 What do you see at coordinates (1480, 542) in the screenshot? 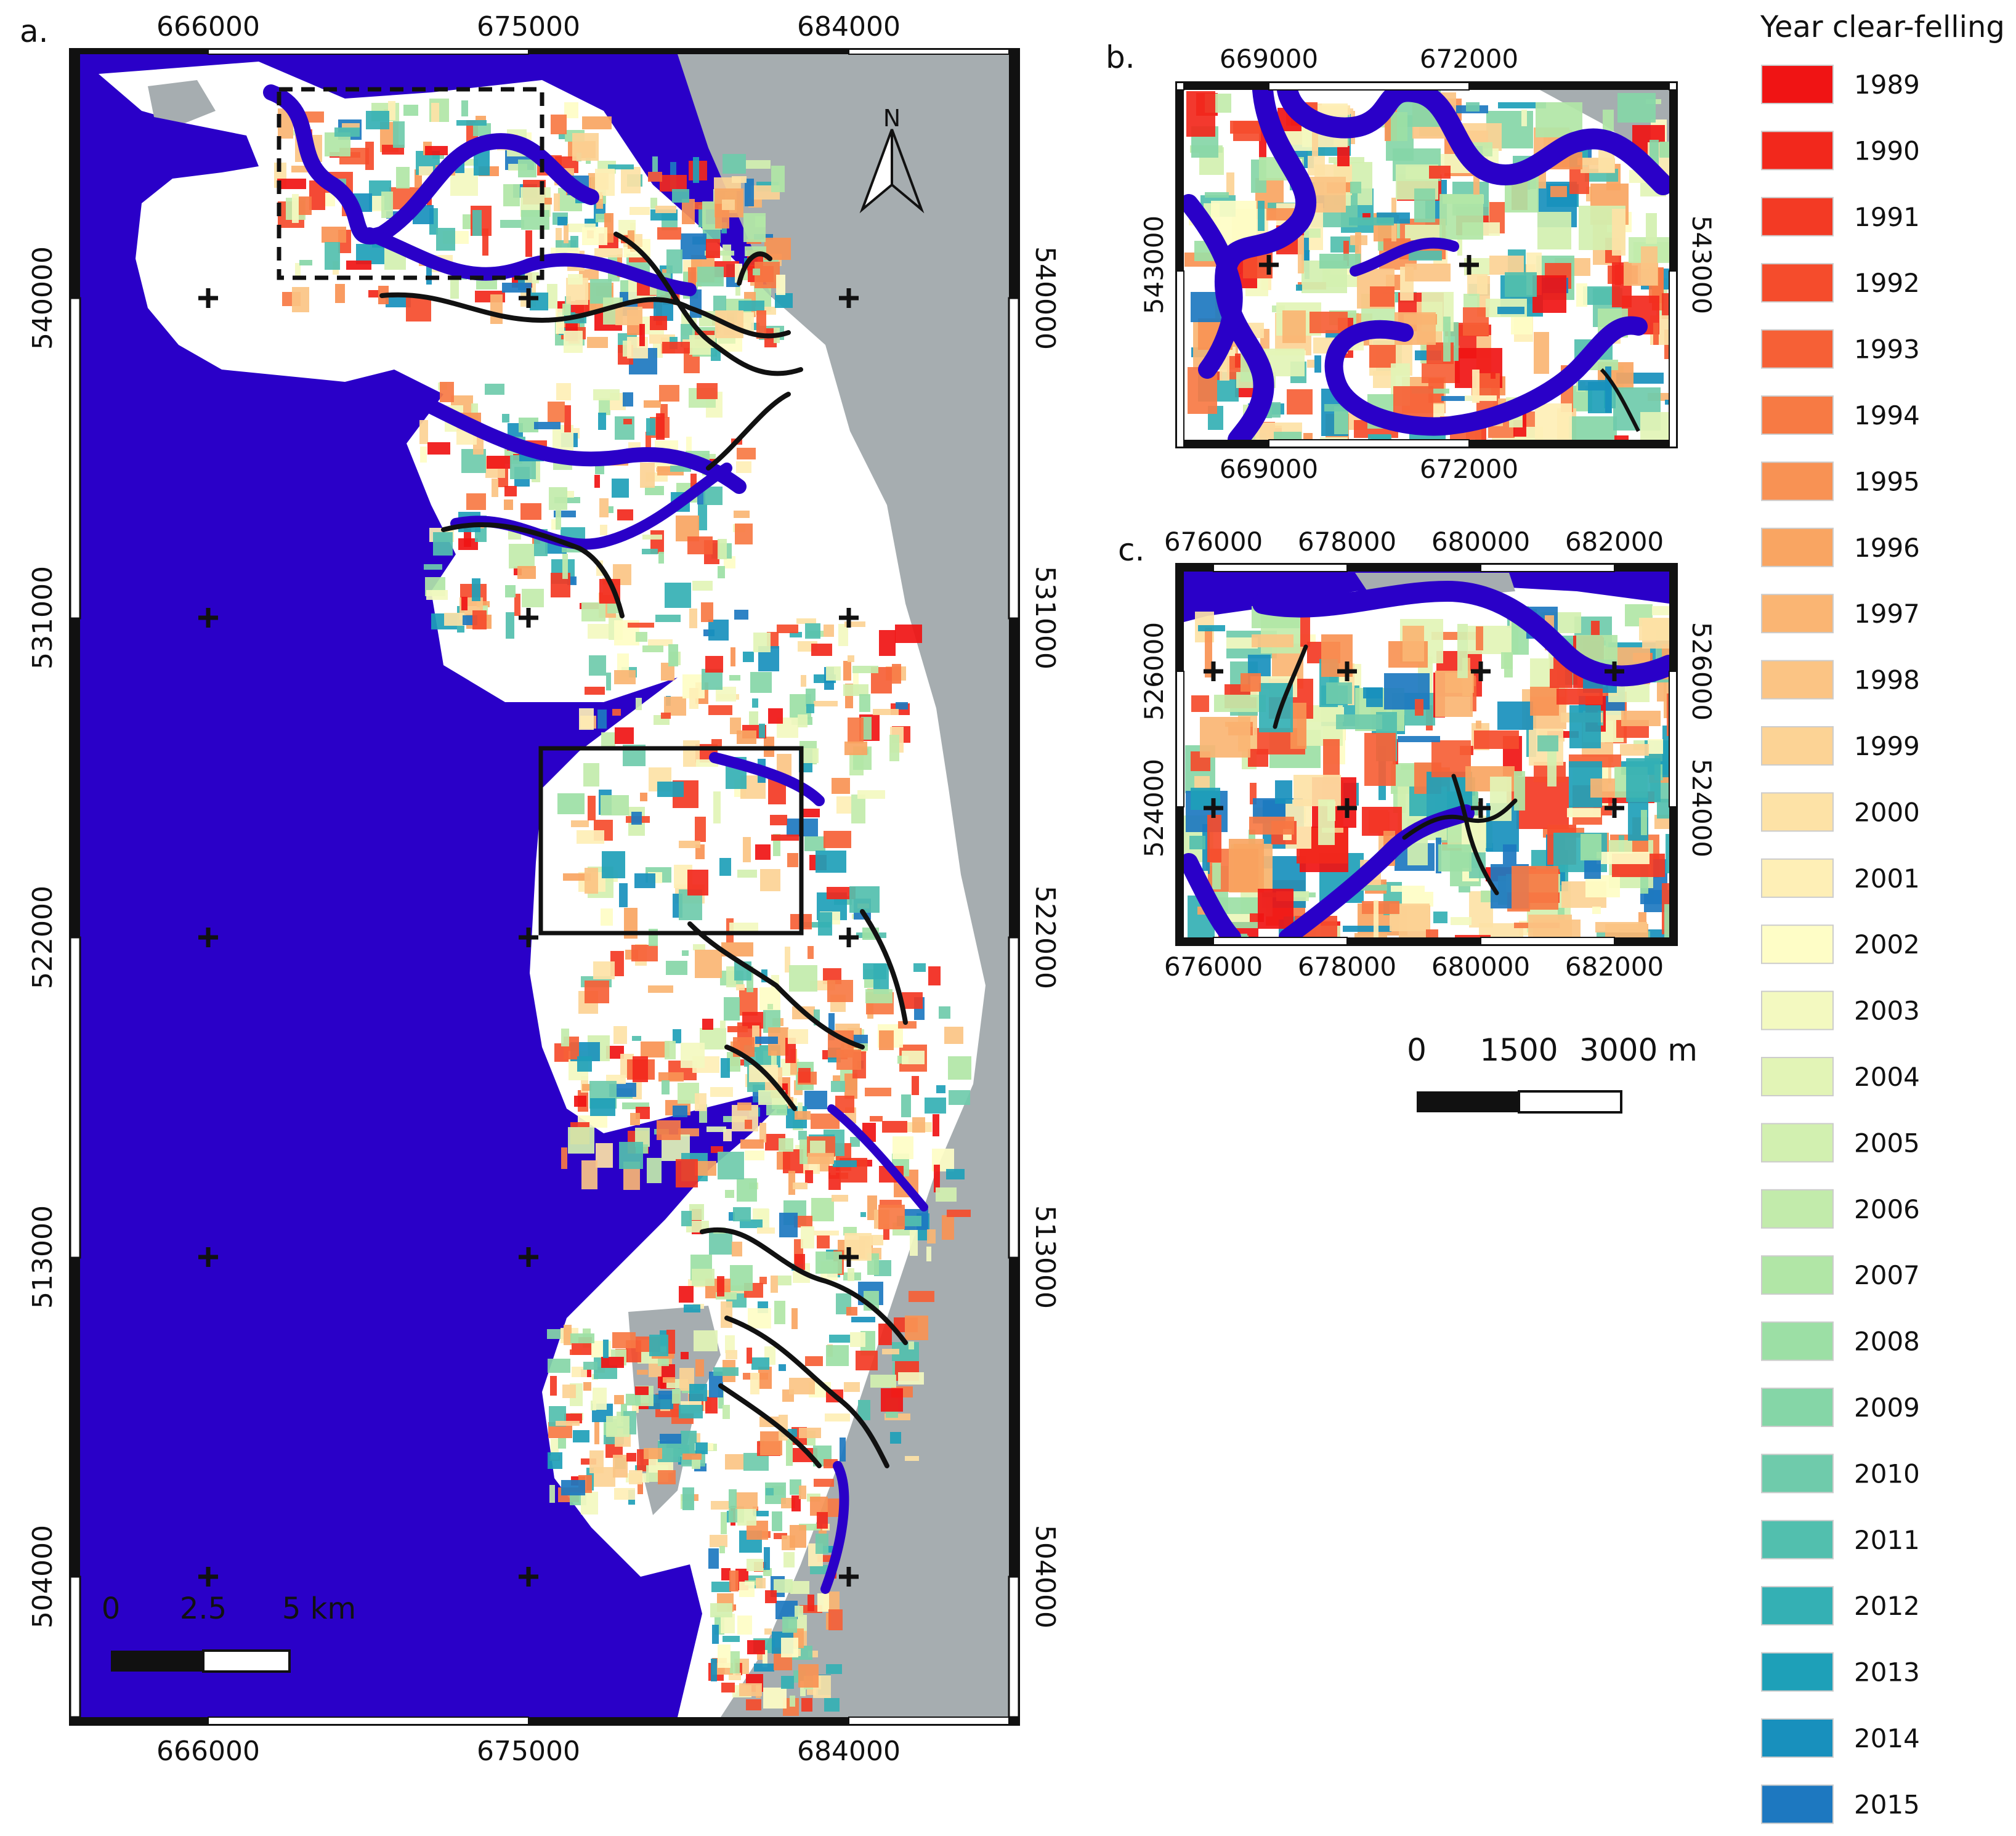
I see `tick-top: 680000` at bounding box center [1480, 542].